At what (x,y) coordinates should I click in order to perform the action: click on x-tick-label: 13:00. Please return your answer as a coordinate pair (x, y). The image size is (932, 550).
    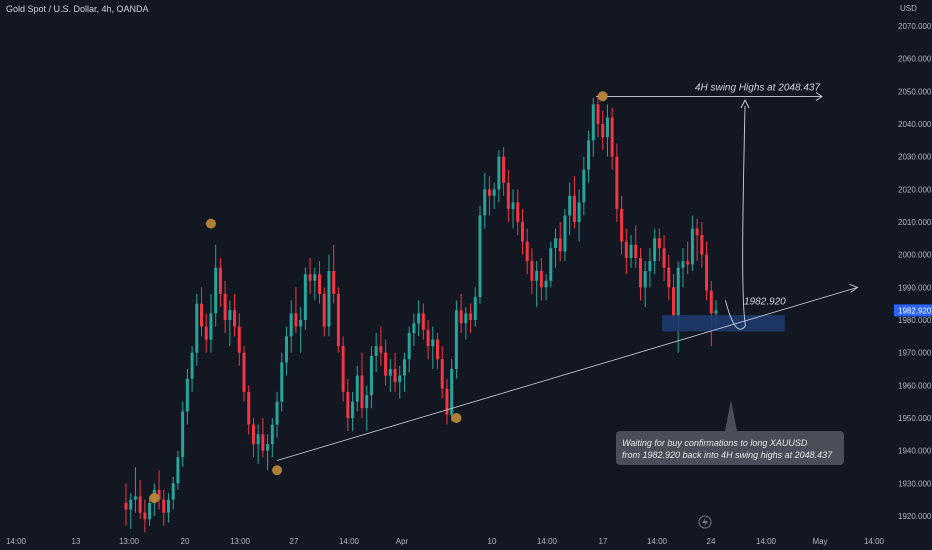
    Looking at the image, I should click on (129, 541).